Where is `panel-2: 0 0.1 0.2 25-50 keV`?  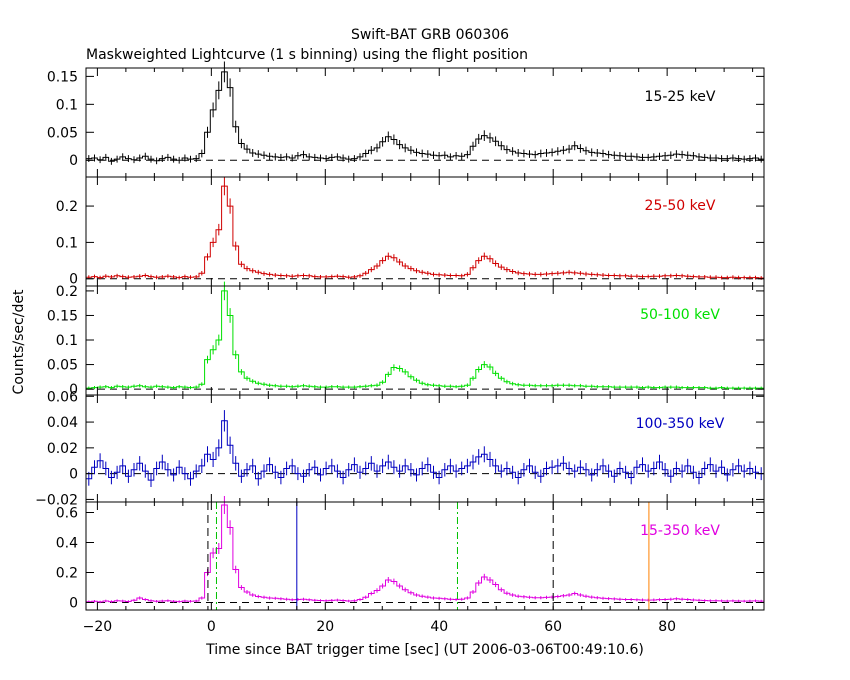 panel-2: 0 0.1 0.2 25-50 keV is located at coordinates (410, 232).